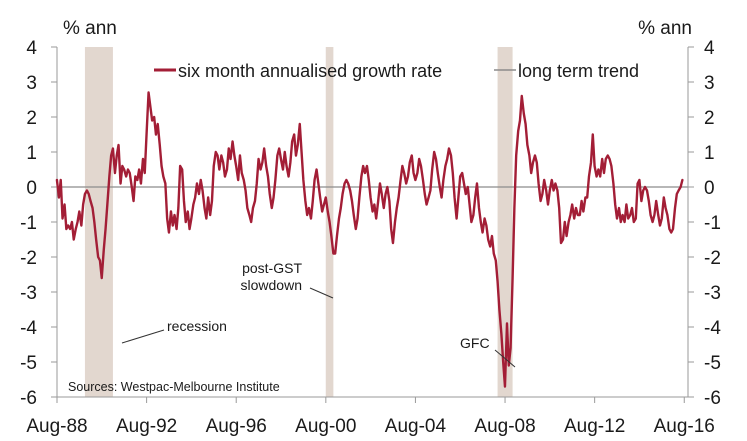 The width and height of the screenshot is (747, 441). Describe the element at coordinates (665, 28) in the screenshot. I see `y-axis-unit-right: % ann` at that location.